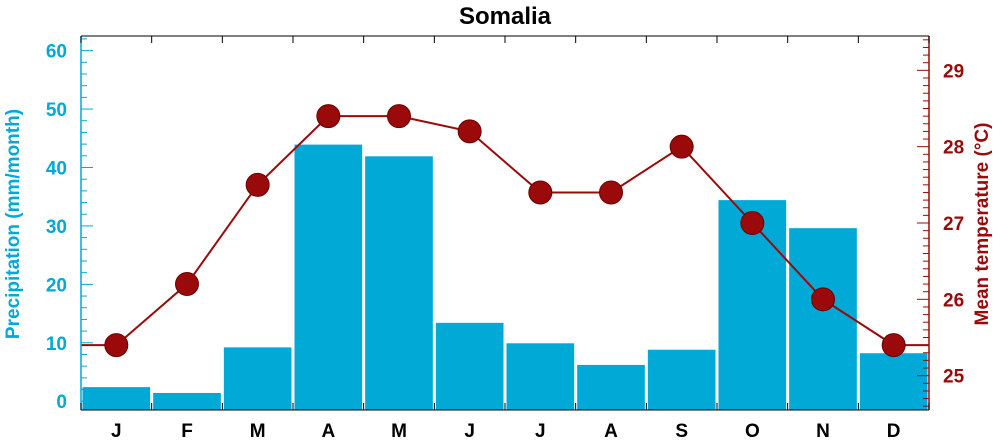 The height and width of the screenshot is (440, 1000). What do you see at coordinates (540, 430) in the screenshot?
I see `x-tick-label-7: J` at bounding box center [540, 430].